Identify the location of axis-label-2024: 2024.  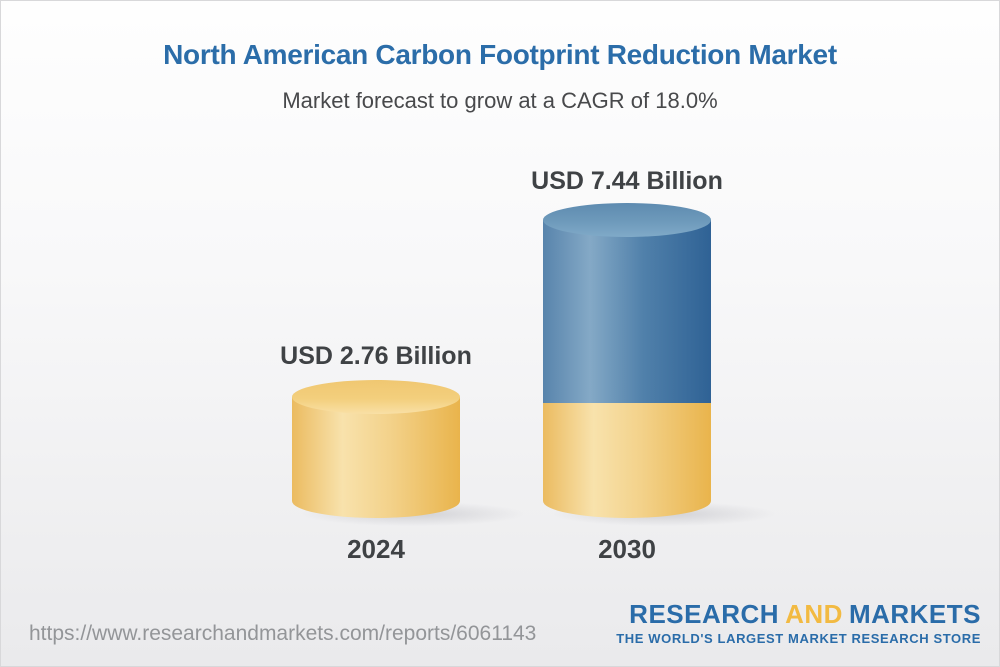
(376, 549).